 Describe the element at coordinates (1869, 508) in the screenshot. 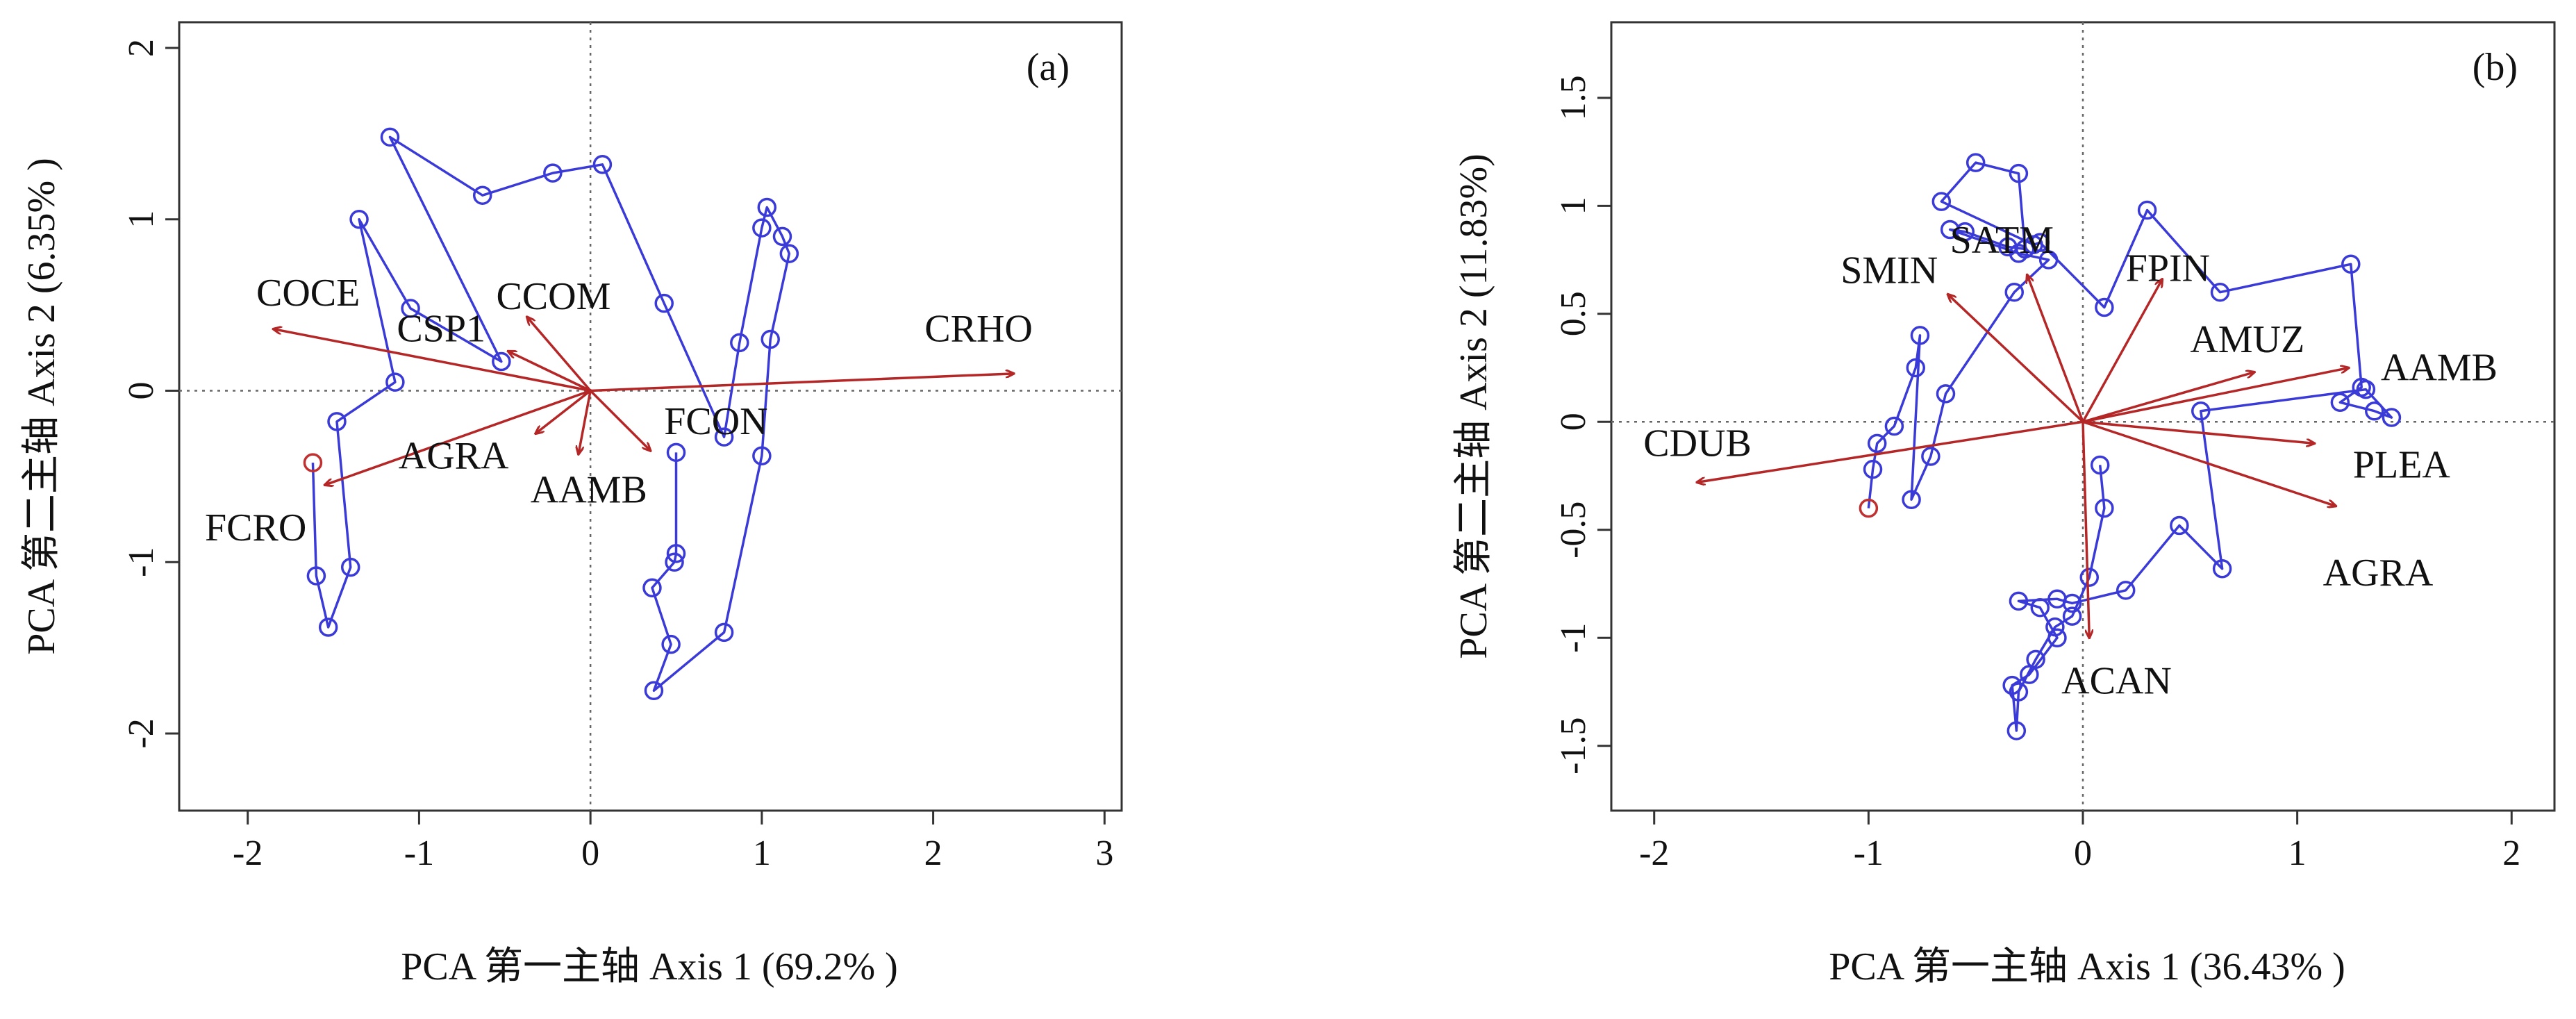

I see `panel-b-start-point` at that location.